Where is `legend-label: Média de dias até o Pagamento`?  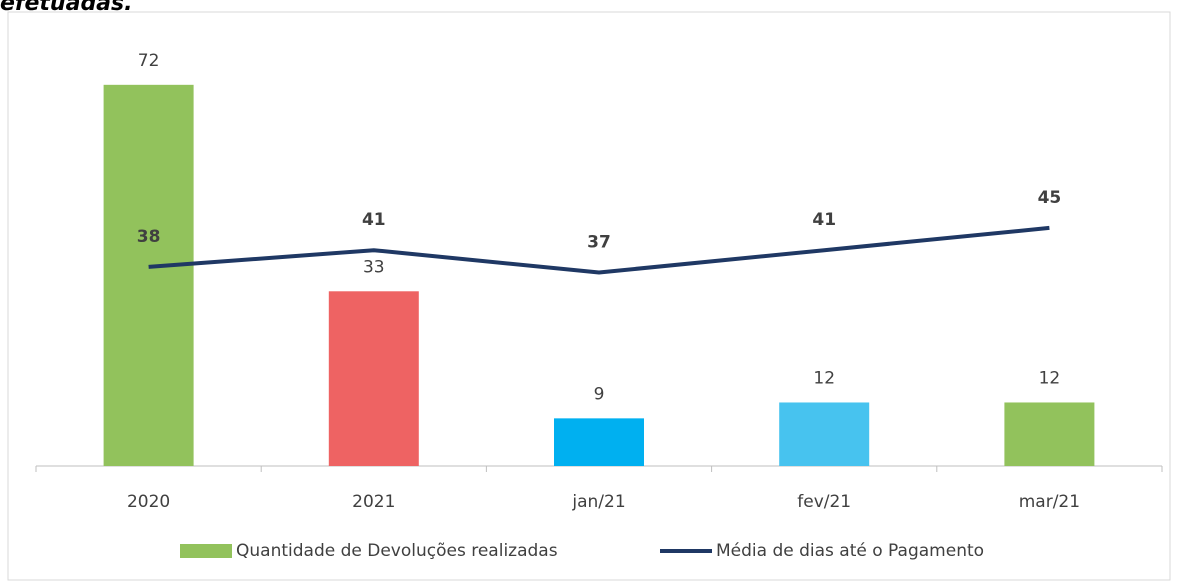 legend-label: Média de dias até o Pagamento is located at coordinates (850, 551).